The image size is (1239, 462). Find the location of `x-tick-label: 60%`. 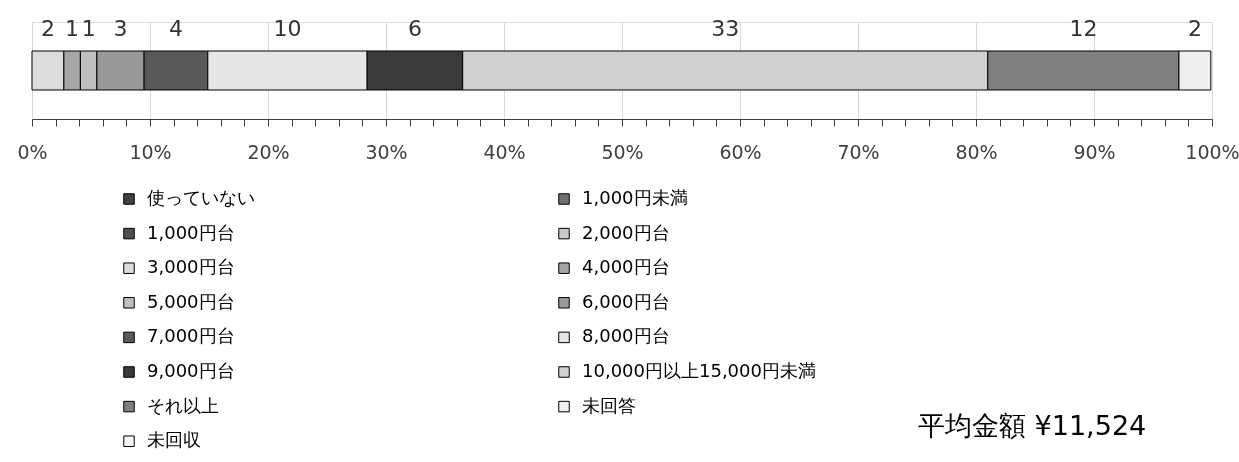

x-tick-label: 60% is located at coordinates (740, 151).